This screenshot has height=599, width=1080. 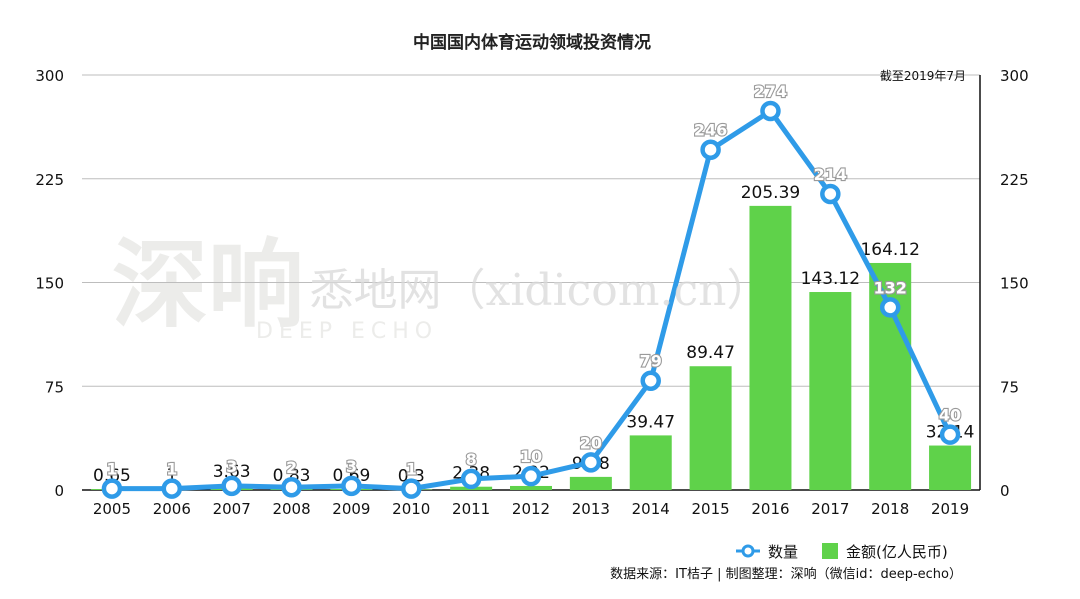 What do you see at coordinates (291, 509) in the screenshot?
I see `x-tick-label: 2008` at bounding box center [291, 509].